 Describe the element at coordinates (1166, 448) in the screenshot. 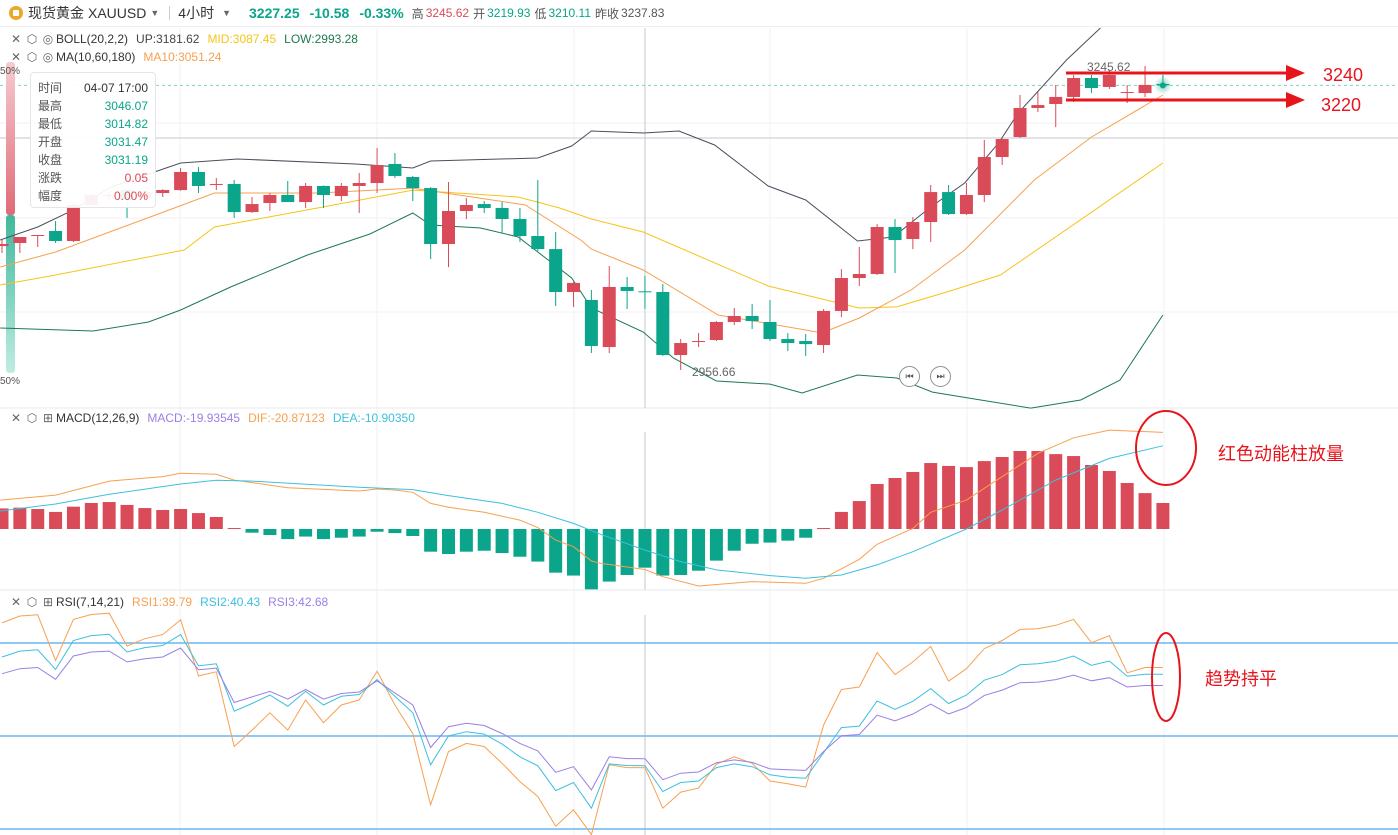

I see `macd-highlight-ellipse` at that location.